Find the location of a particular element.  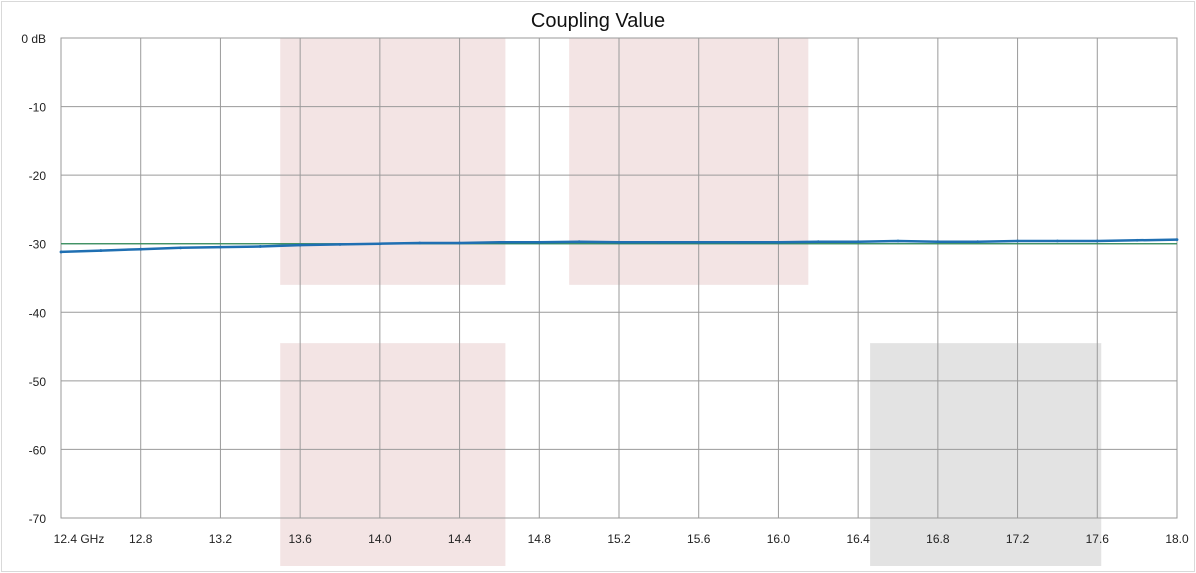

y-tick-label-1: -10 is located at coordinates (38, 108).